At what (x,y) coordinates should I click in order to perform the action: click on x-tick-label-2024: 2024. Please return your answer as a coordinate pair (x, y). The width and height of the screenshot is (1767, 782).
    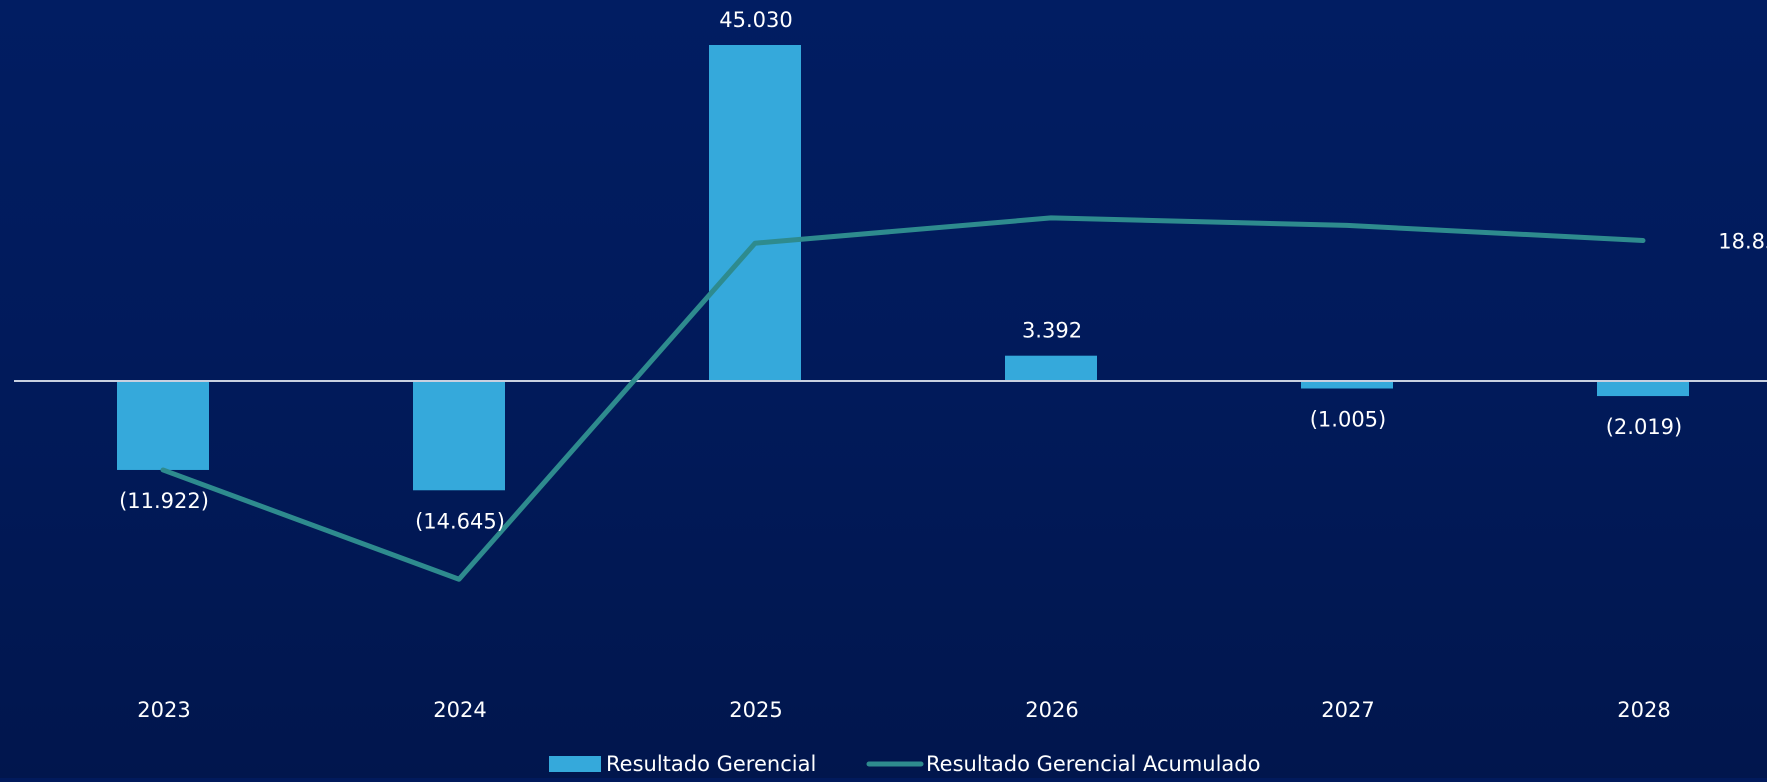
    Looking at the image, I should click on (459, 710).